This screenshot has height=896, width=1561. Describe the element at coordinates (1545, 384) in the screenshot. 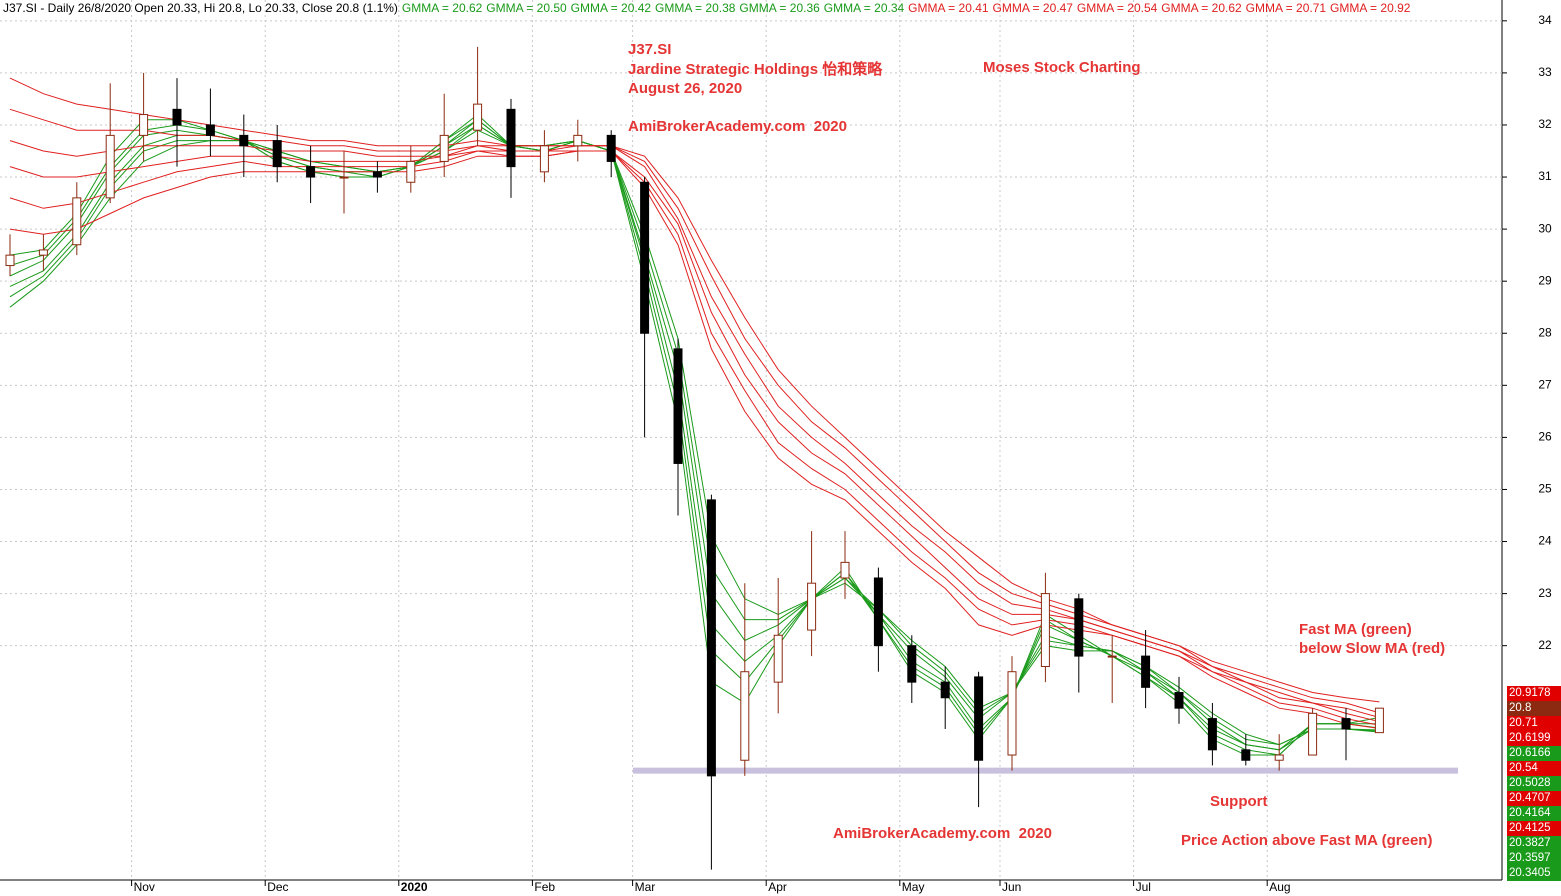

I see `y-tick-label: 27` at that location.